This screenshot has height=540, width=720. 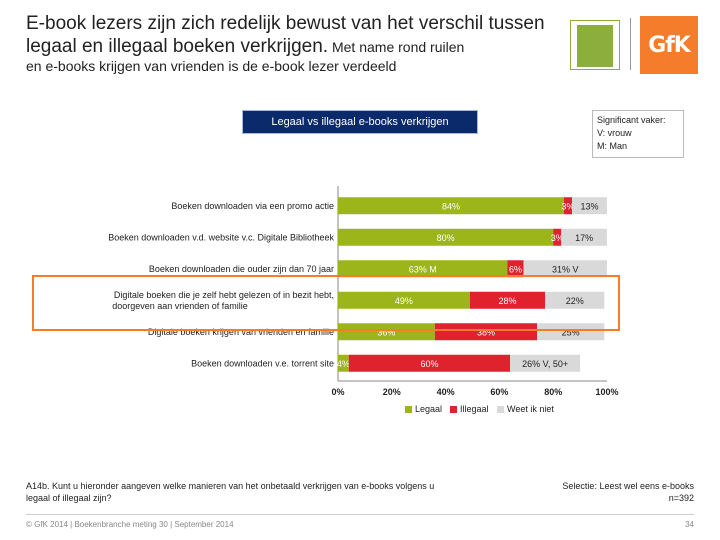 I want to click on x-tick-label: 0%, so click(x=337, y=392).